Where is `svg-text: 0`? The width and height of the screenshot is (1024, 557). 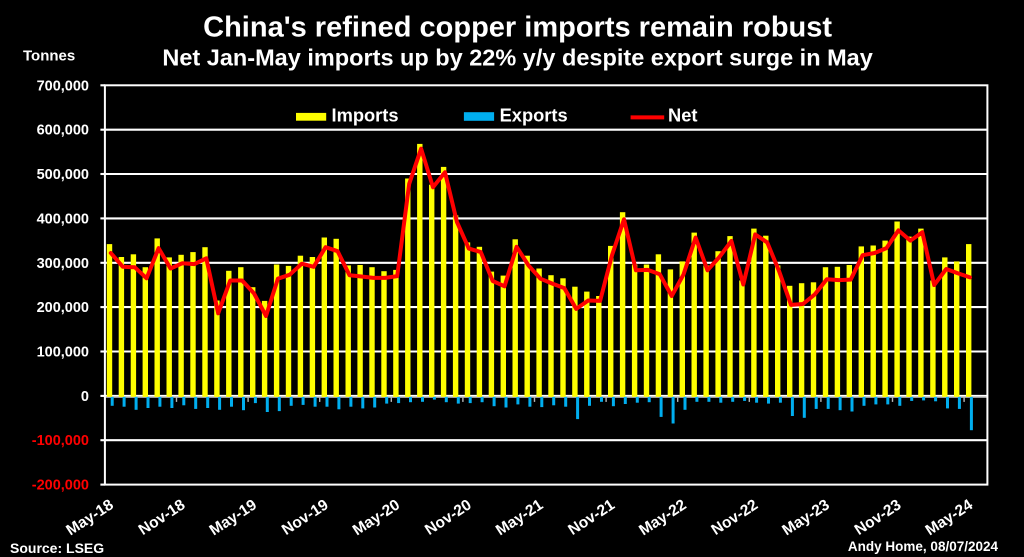
svg-text: 0 is located at coordinates (85, 397).